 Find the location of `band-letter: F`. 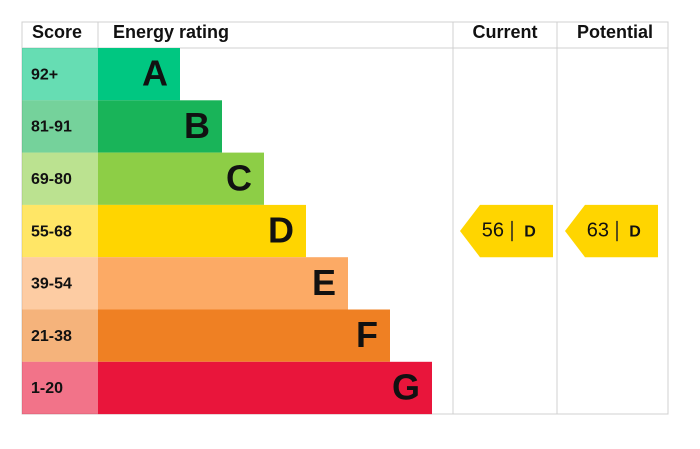

band-letter: F is located at coordinates (367, 334).